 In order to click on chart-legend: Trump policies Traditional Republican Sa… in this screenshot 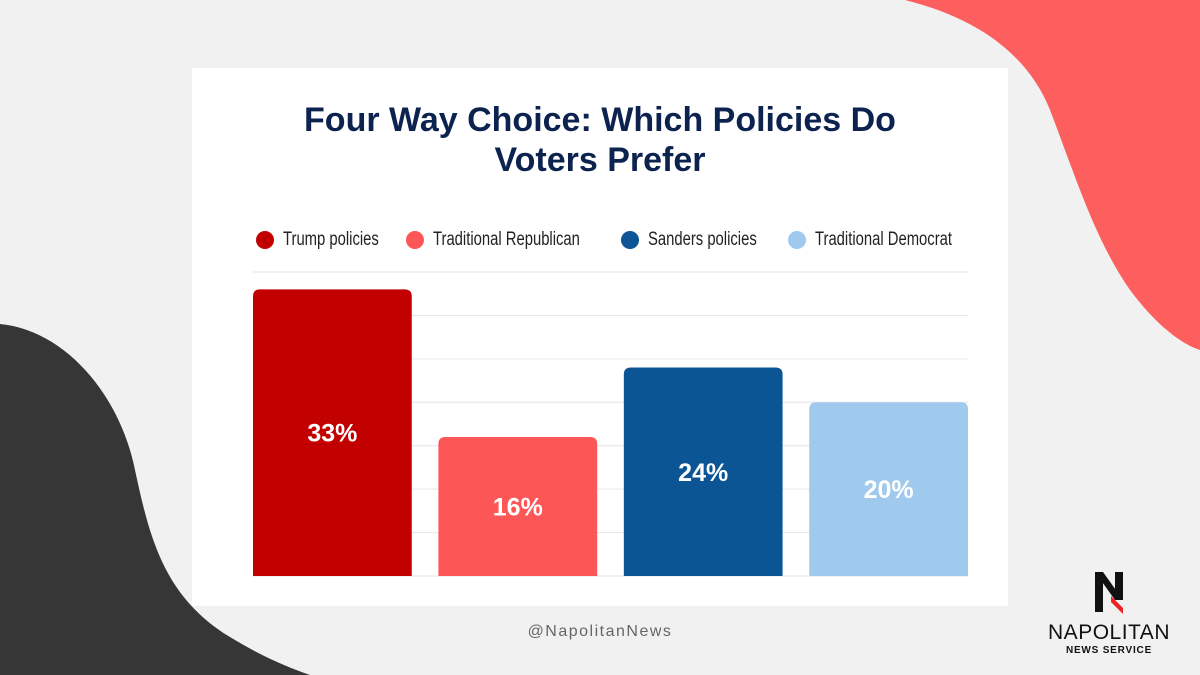, I will do `click(612, 240)`.